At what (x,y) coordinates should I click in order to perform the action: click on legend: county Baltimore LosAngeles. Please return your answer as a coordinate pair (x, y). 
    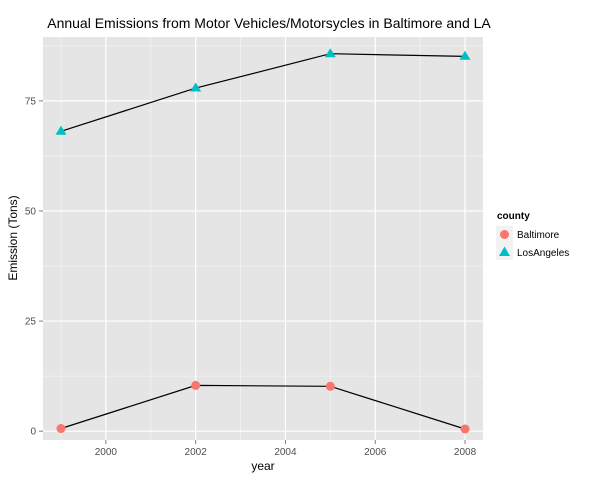
    Looking at the image, I should click on (532, 235).